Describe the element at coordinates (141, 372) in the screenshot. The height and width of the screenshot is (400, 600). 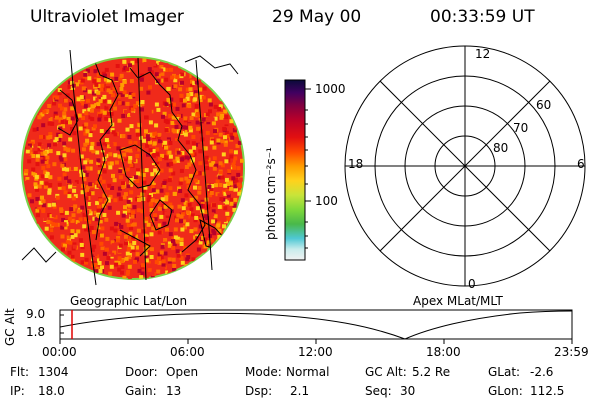
I see `status-door-label: Door:` at that location.